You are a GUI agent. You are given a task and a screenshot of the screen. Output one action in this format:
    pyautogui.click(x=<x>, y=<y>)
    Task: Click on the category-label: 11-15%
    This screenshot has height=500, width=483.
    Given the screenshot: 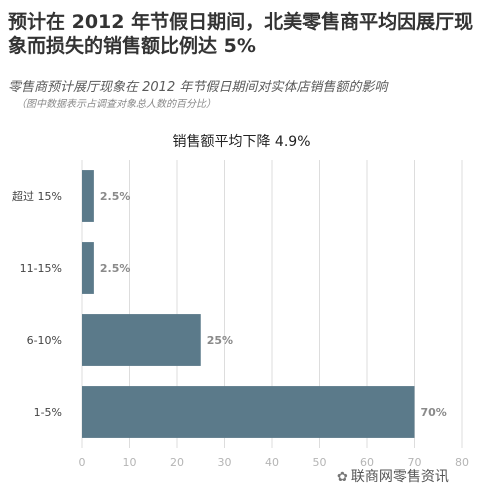 What is the action you would take?
    pyautogui.click(x=41, y=268)
    